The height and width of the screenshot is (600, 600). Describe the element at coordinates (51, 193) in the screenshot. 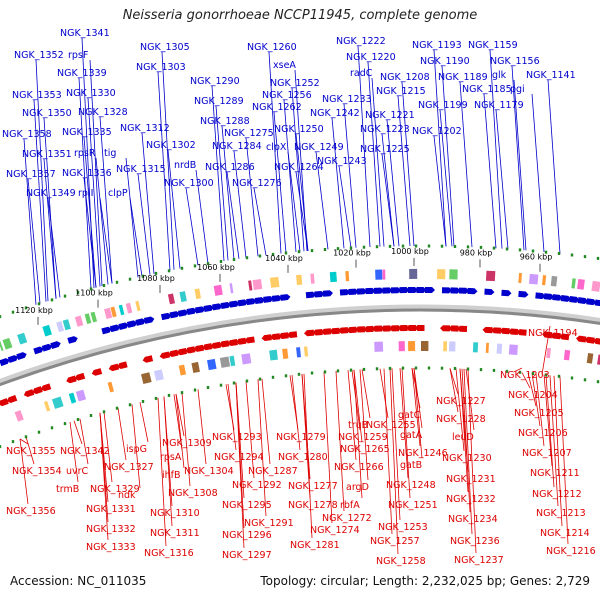

I see `gene-label: NGK_1349` at that location.